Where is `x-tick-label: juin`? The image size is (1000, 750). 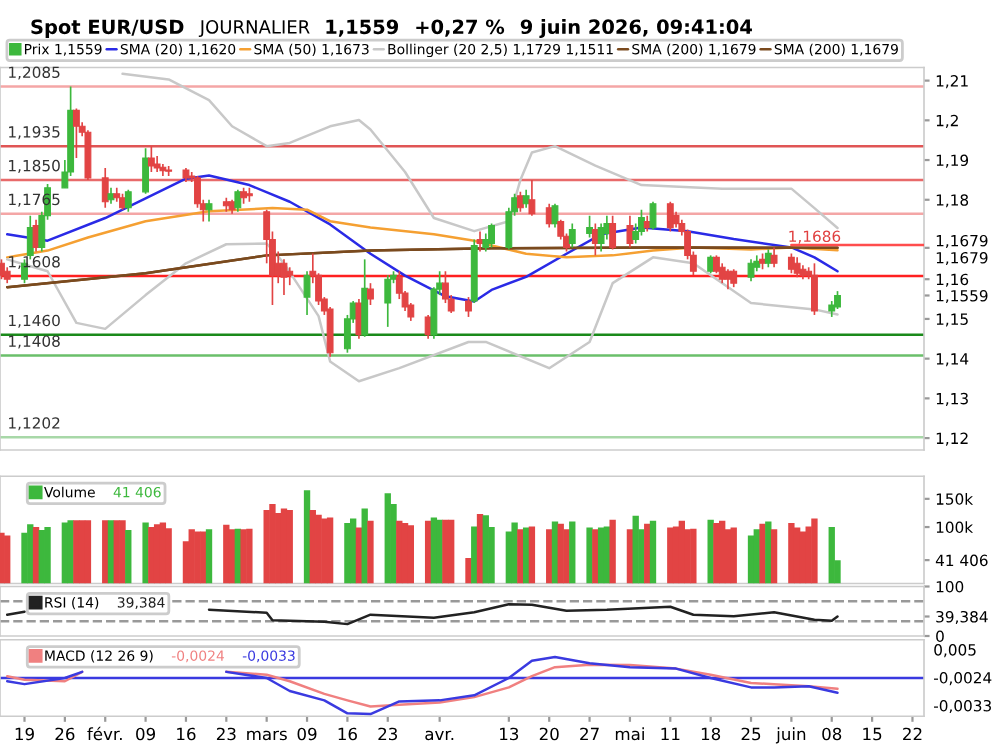 x-tick-label: juin is located at coordinates (790, 735).